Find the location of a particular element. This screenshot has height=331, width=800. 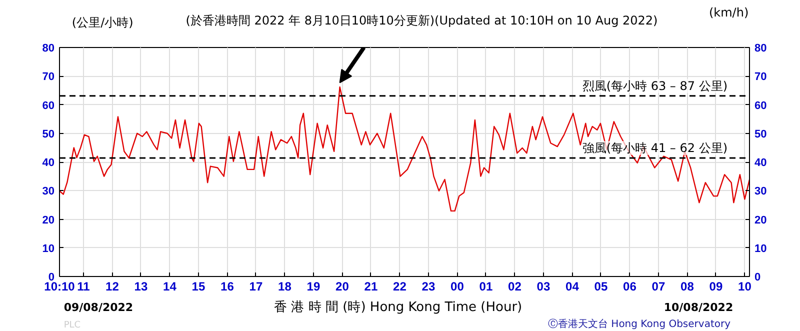

y2-tick-label: 70 is located at coordinates (760, 77).